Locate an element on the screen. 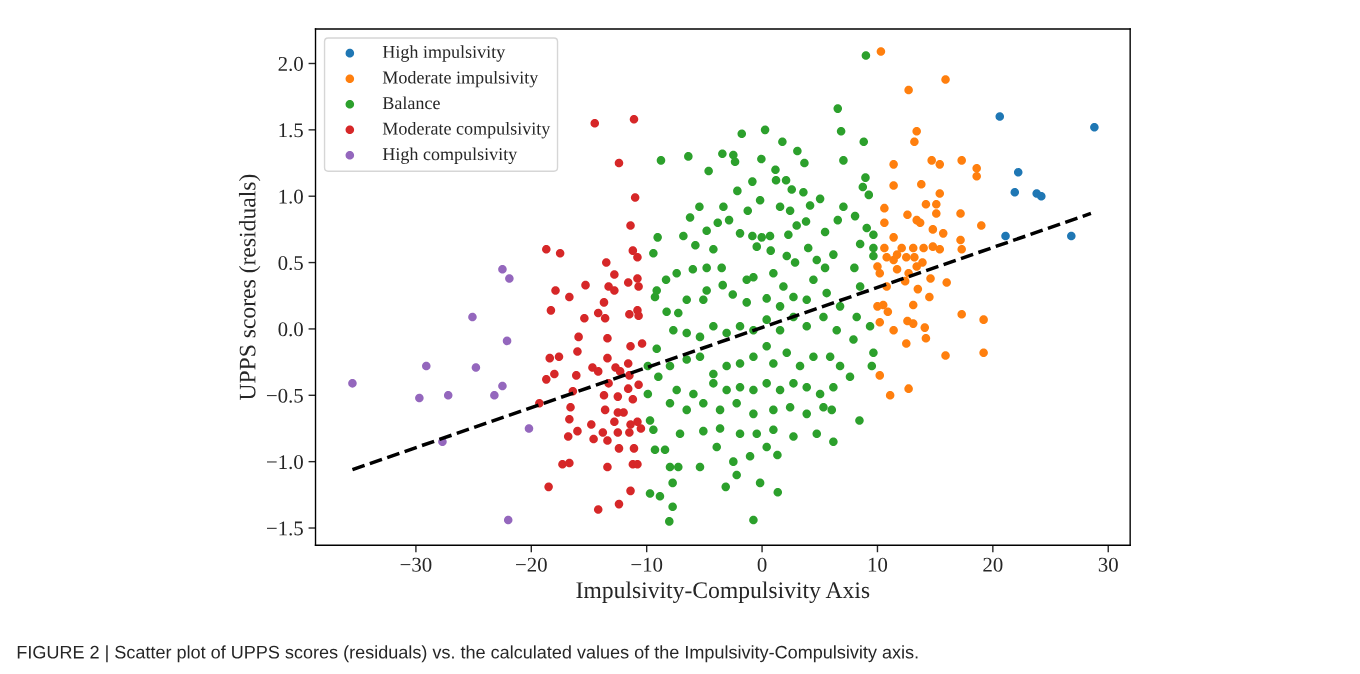 The height and width of the screenshot is (674, 1360). legend-label: Balance is located at coordinates (411, 103).